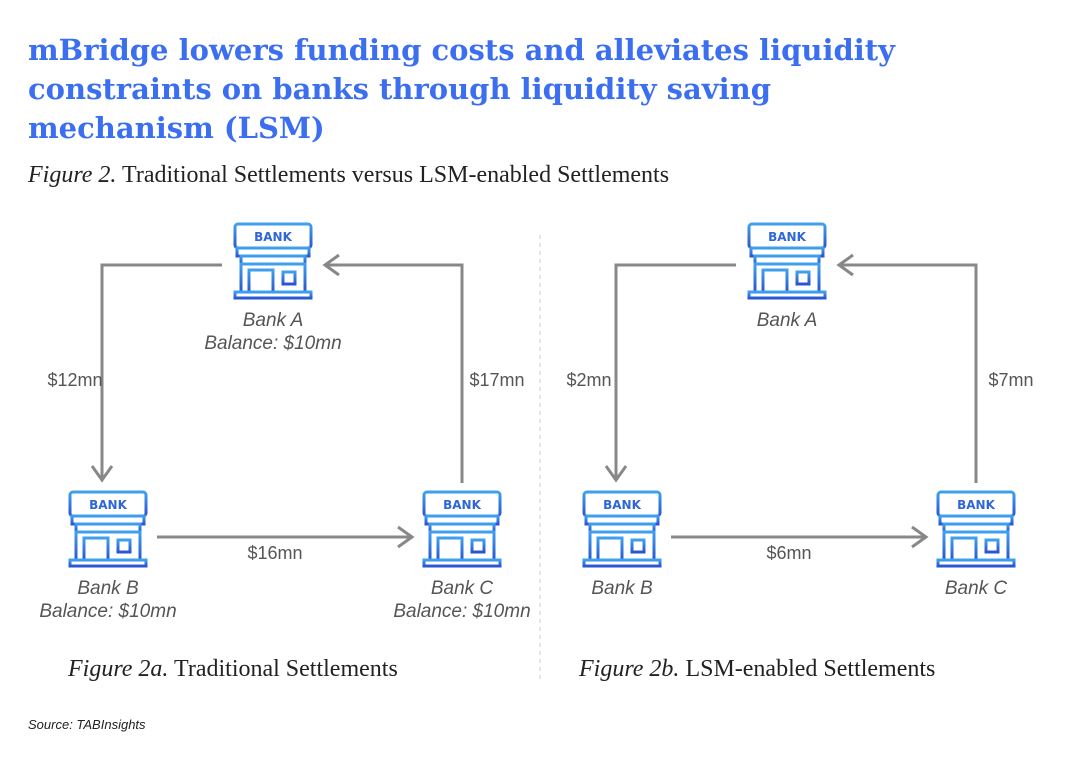 The image size is (1080, 761). I want to click on amount: $17mn, so click(496, 380).